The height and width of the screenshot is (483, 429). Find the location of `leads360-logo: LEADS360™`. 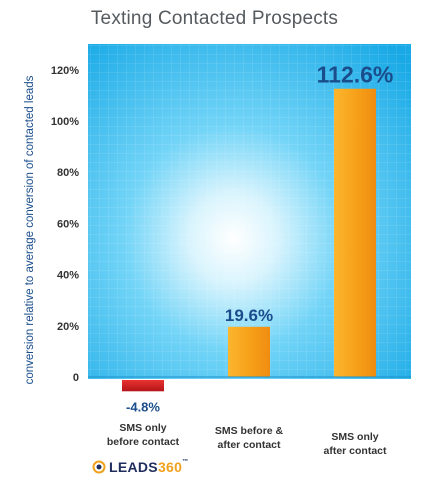

leads360-logo: LEADS360™ is located at coordinates (140, 467).